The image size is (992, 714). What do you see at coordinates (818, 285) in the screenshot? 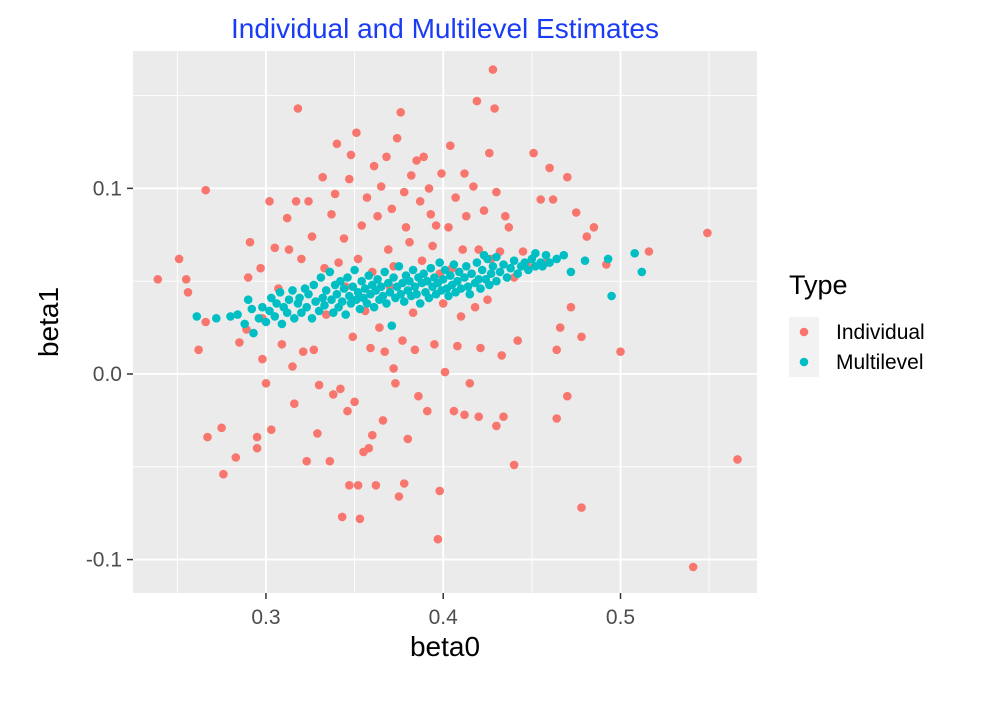
I see `legend-title: Type` at bounding box center [818, 285].